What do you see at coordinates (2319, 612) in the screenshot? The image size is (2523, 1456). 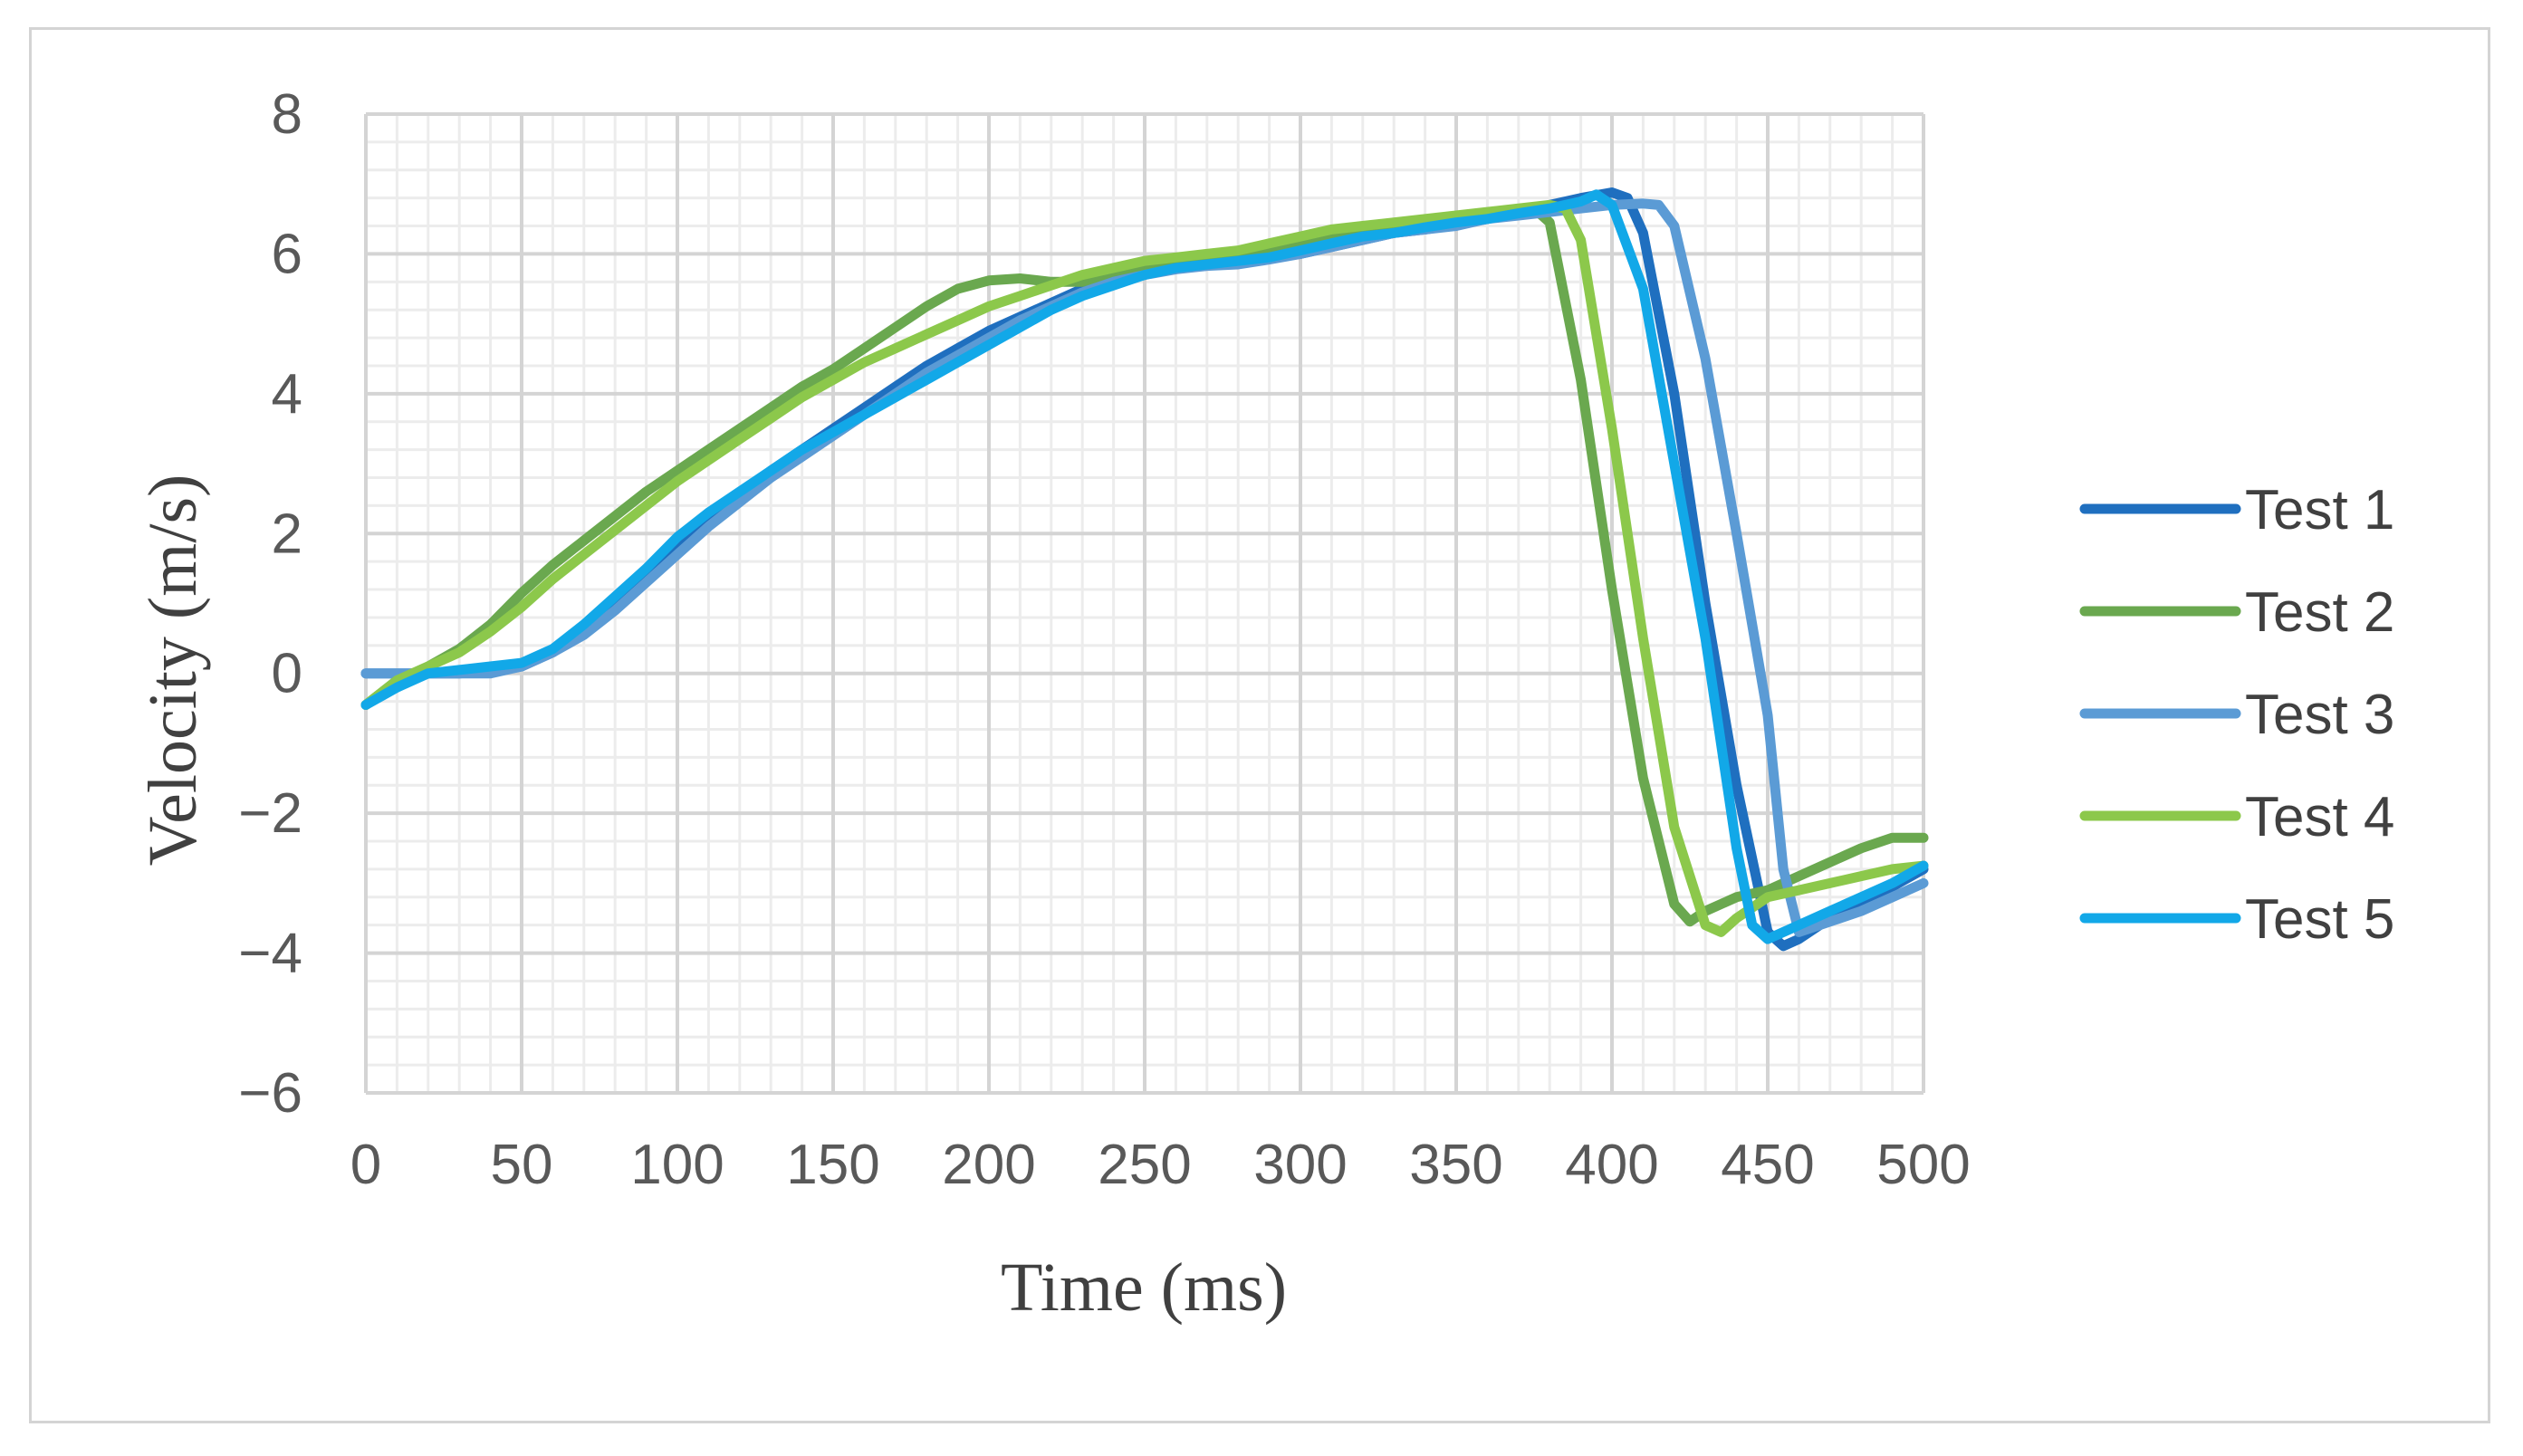 I see `legend-label: Test 2` at bounding box center [2319, 612].